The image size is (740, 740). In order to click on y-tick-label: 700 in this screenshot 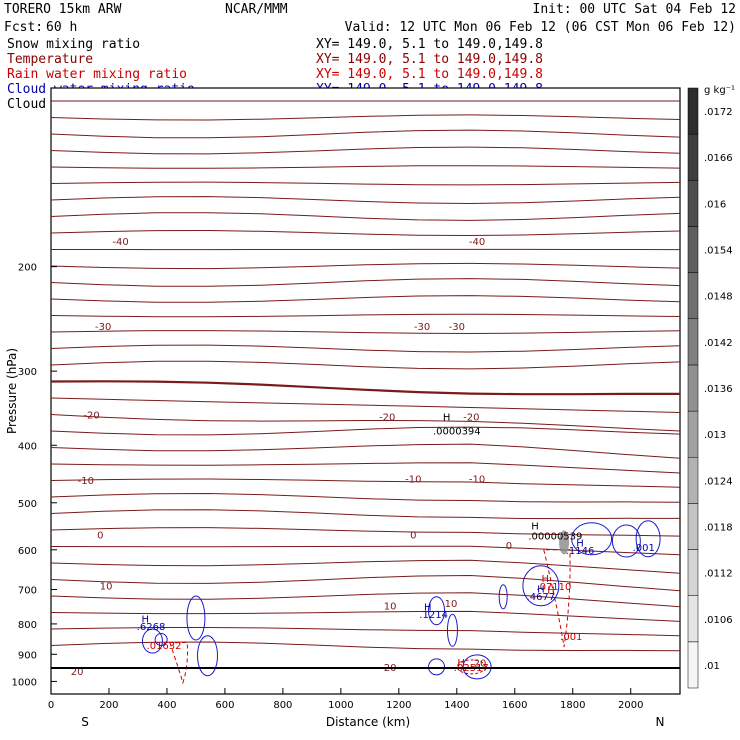, I will do `click(27, 591)`.